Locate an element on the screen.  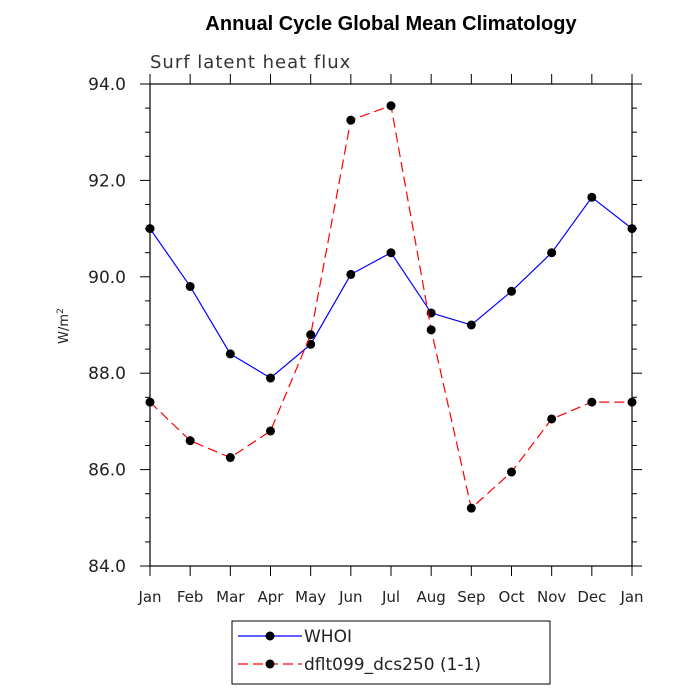
x-tick-label: Jun is located at coordinates (350, 597).